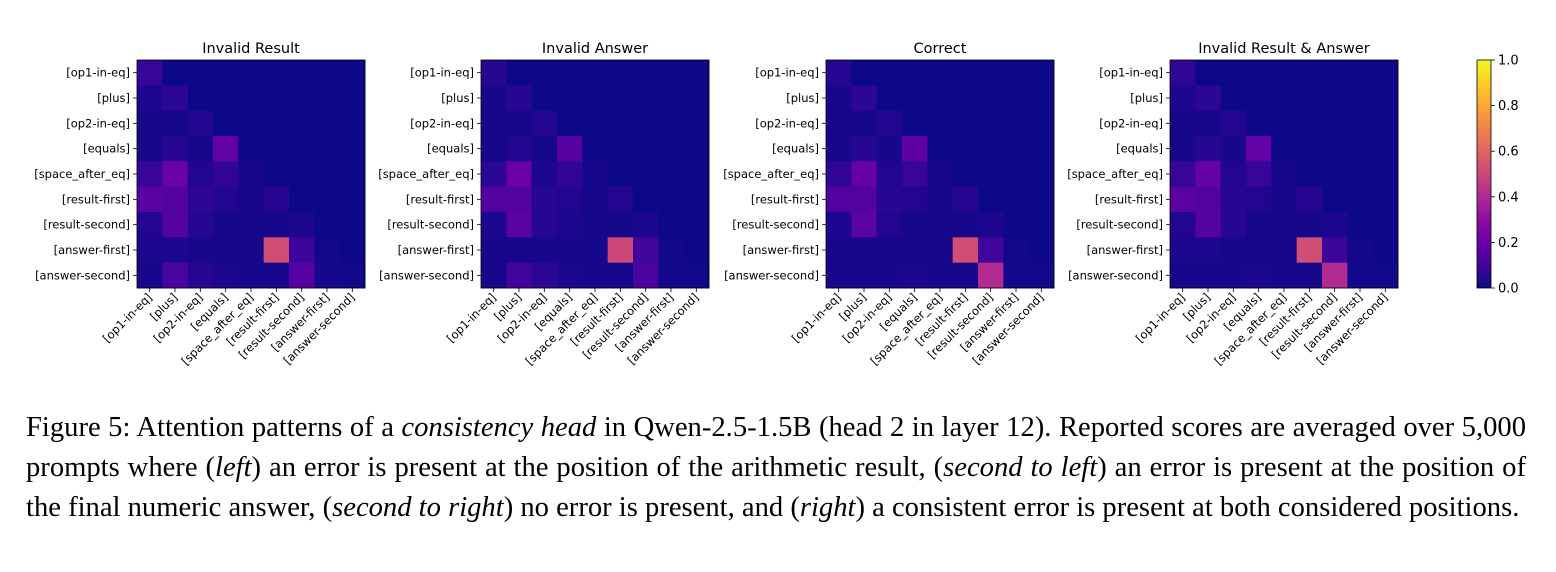 Image resolution: width=1556 pixels, height=572 pixels. What do you see at coordinates (1508, 61) in the screenshot?
I see `colorbar-tick-label: 1.0` at bounding box center [1508, 61].